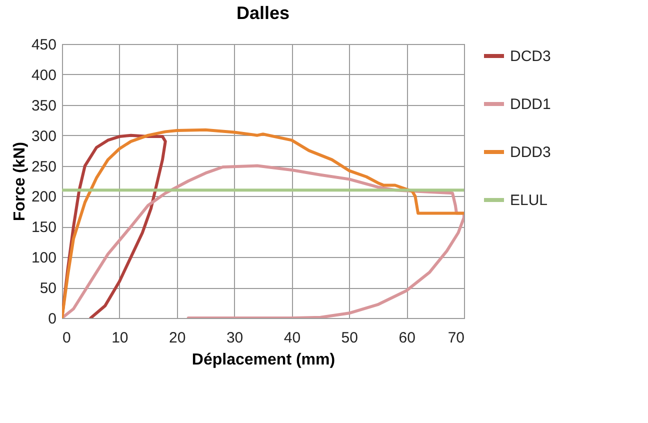  Describe the element at coordinates (43, 105) in the screenshot. I see `y-tick-label: 350` at that location.